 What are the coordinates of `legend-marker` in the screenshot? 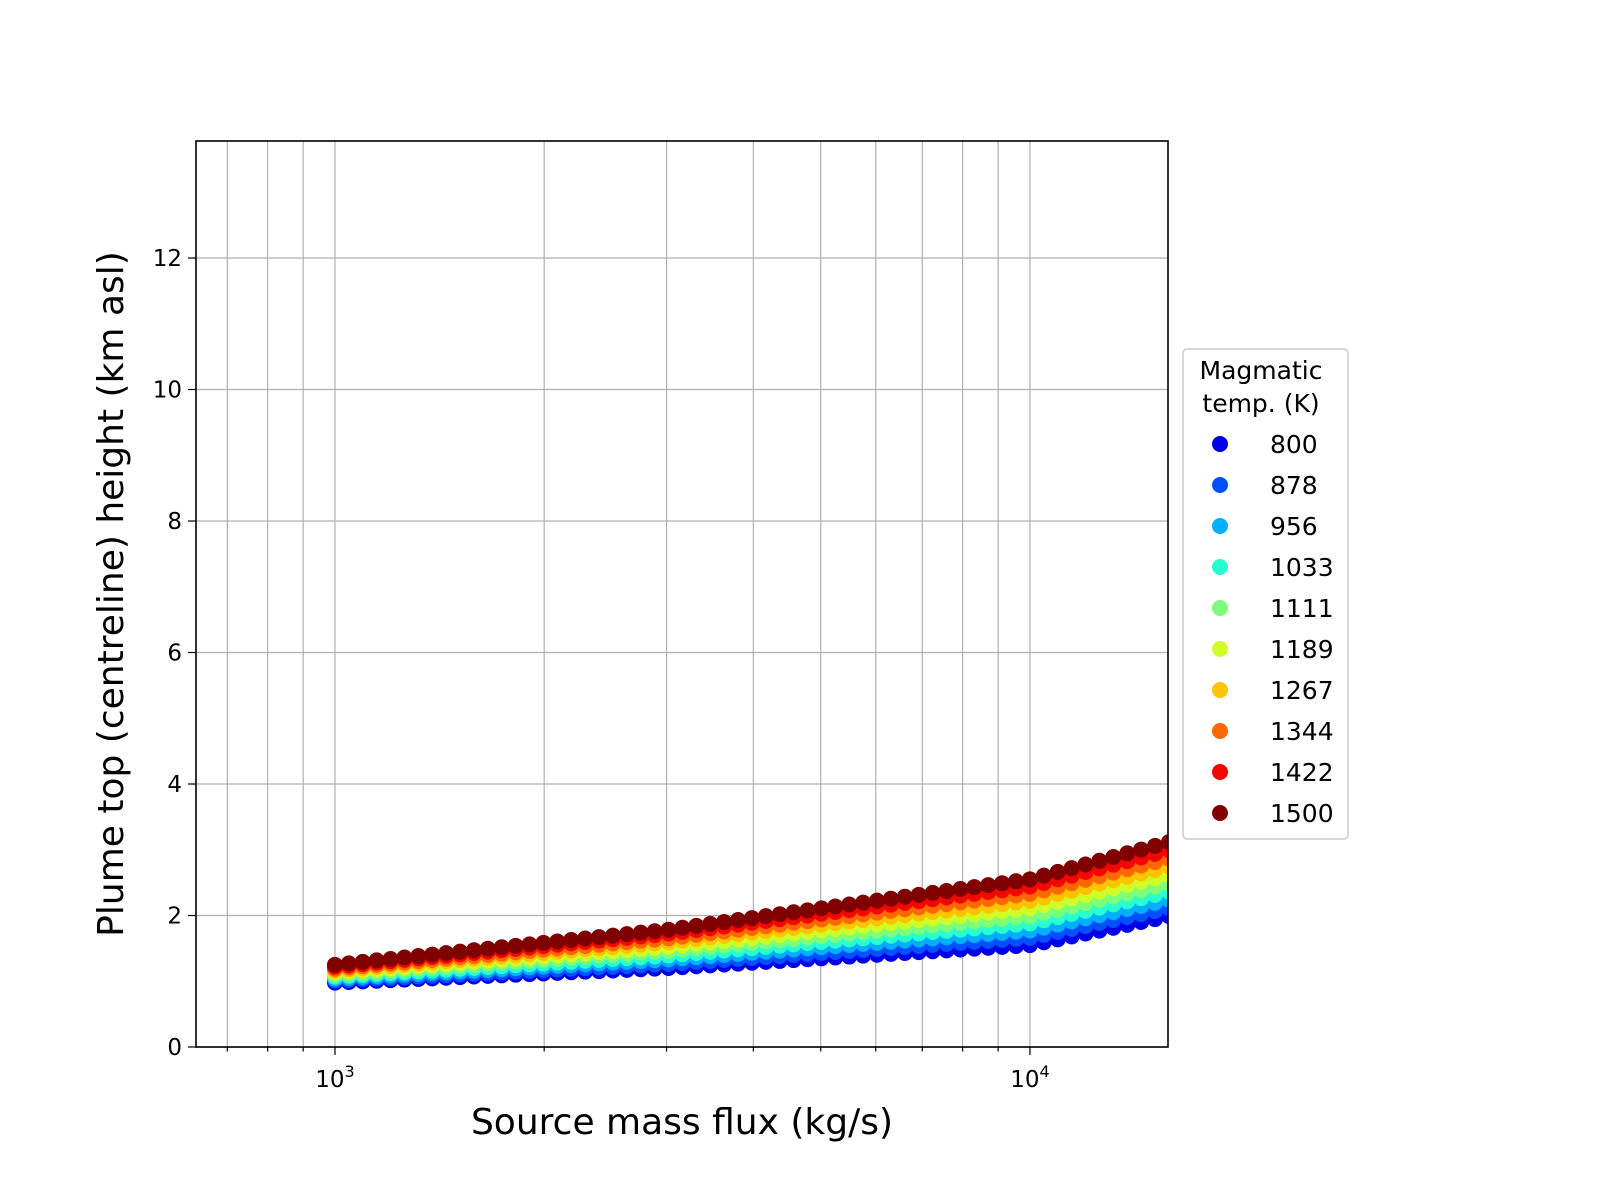 It's located at (1220, 608).